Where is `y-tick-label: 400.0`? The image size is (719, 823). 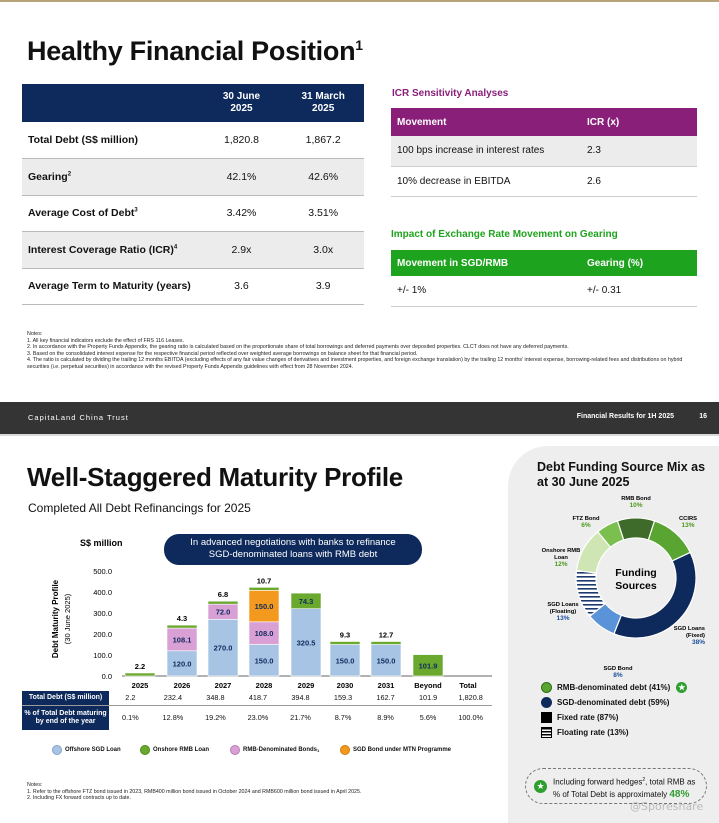
y-tick-label: 400.0 is located at coordinates (102, 592).